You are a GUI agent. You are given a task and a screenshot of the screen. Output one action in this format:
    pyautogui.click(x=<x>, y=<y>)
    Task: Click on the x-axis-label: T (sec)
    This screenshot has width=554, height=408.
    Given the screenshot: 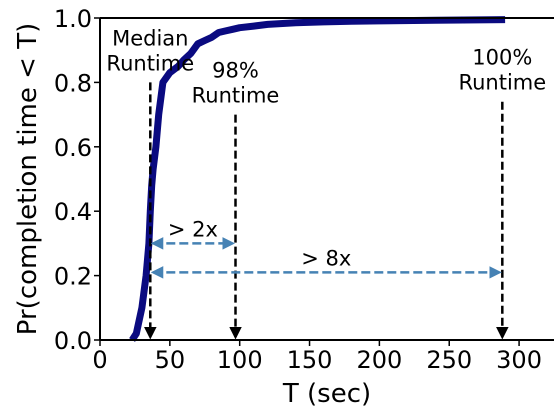 What is the action you would take?
    pyautogui.click(x=326, y=393)
    